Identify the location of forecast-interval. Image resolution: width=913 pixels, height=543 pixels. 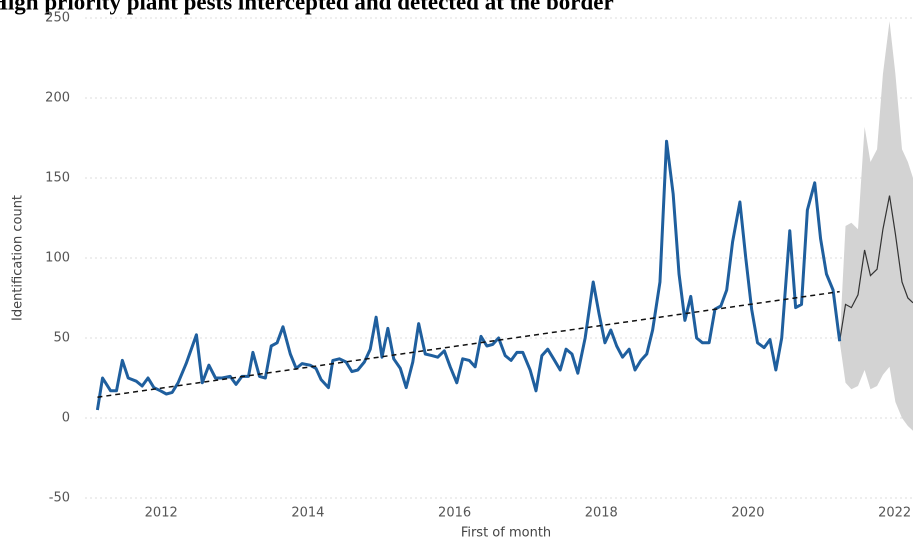
(876, 226).